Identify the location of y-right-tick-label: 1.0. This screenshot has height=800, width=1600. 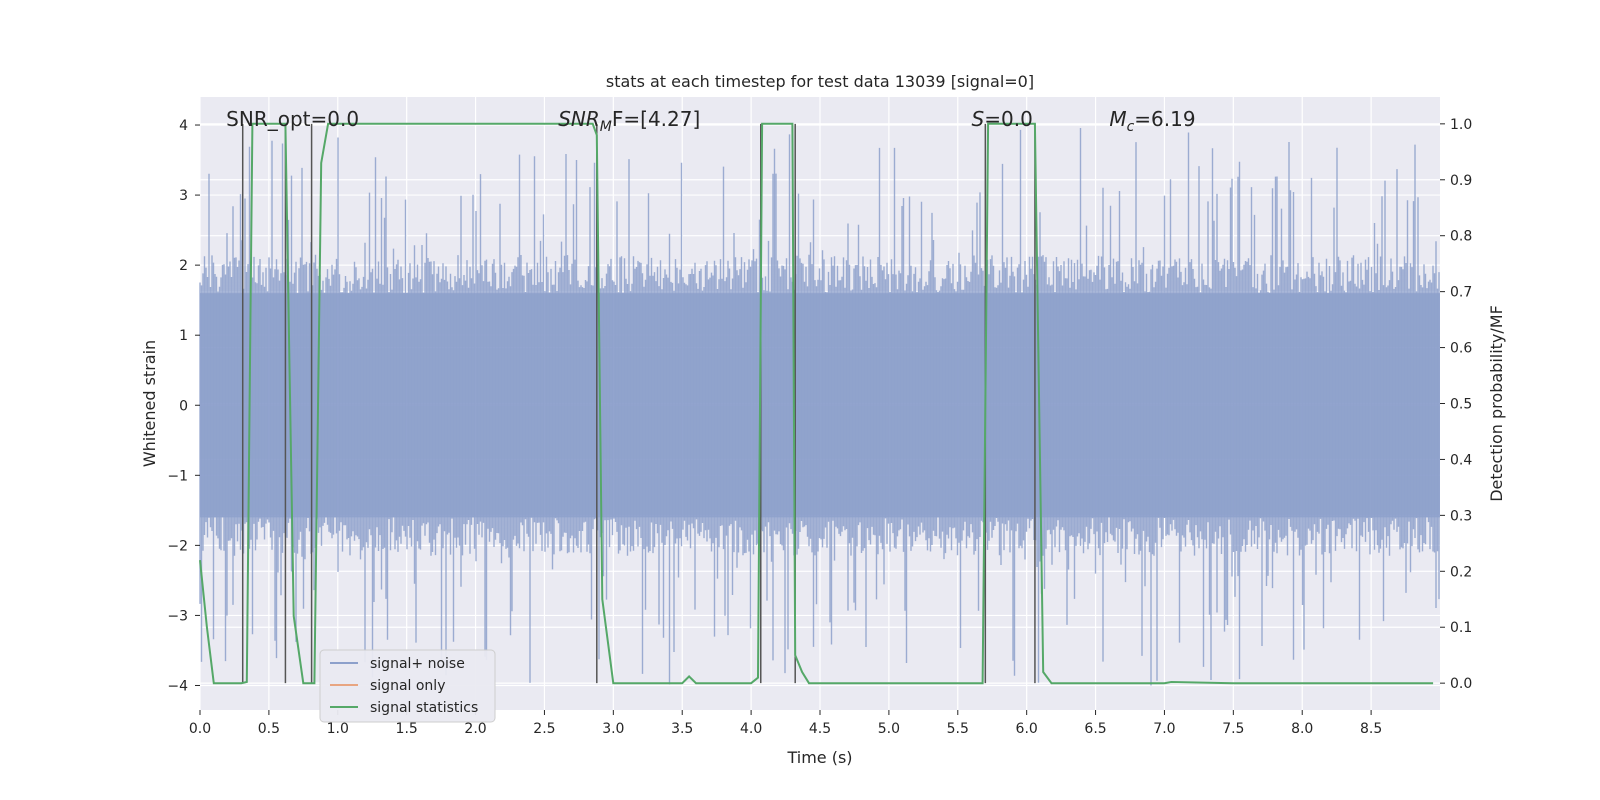
(1461, 125).